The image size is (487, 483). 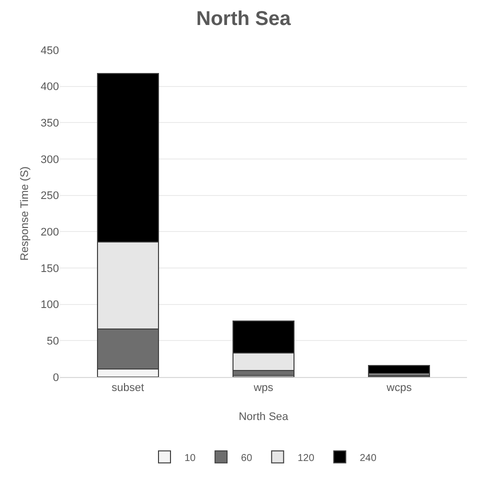 I want to click on x-axis-title: North Sea, so click(x=264, y=417).